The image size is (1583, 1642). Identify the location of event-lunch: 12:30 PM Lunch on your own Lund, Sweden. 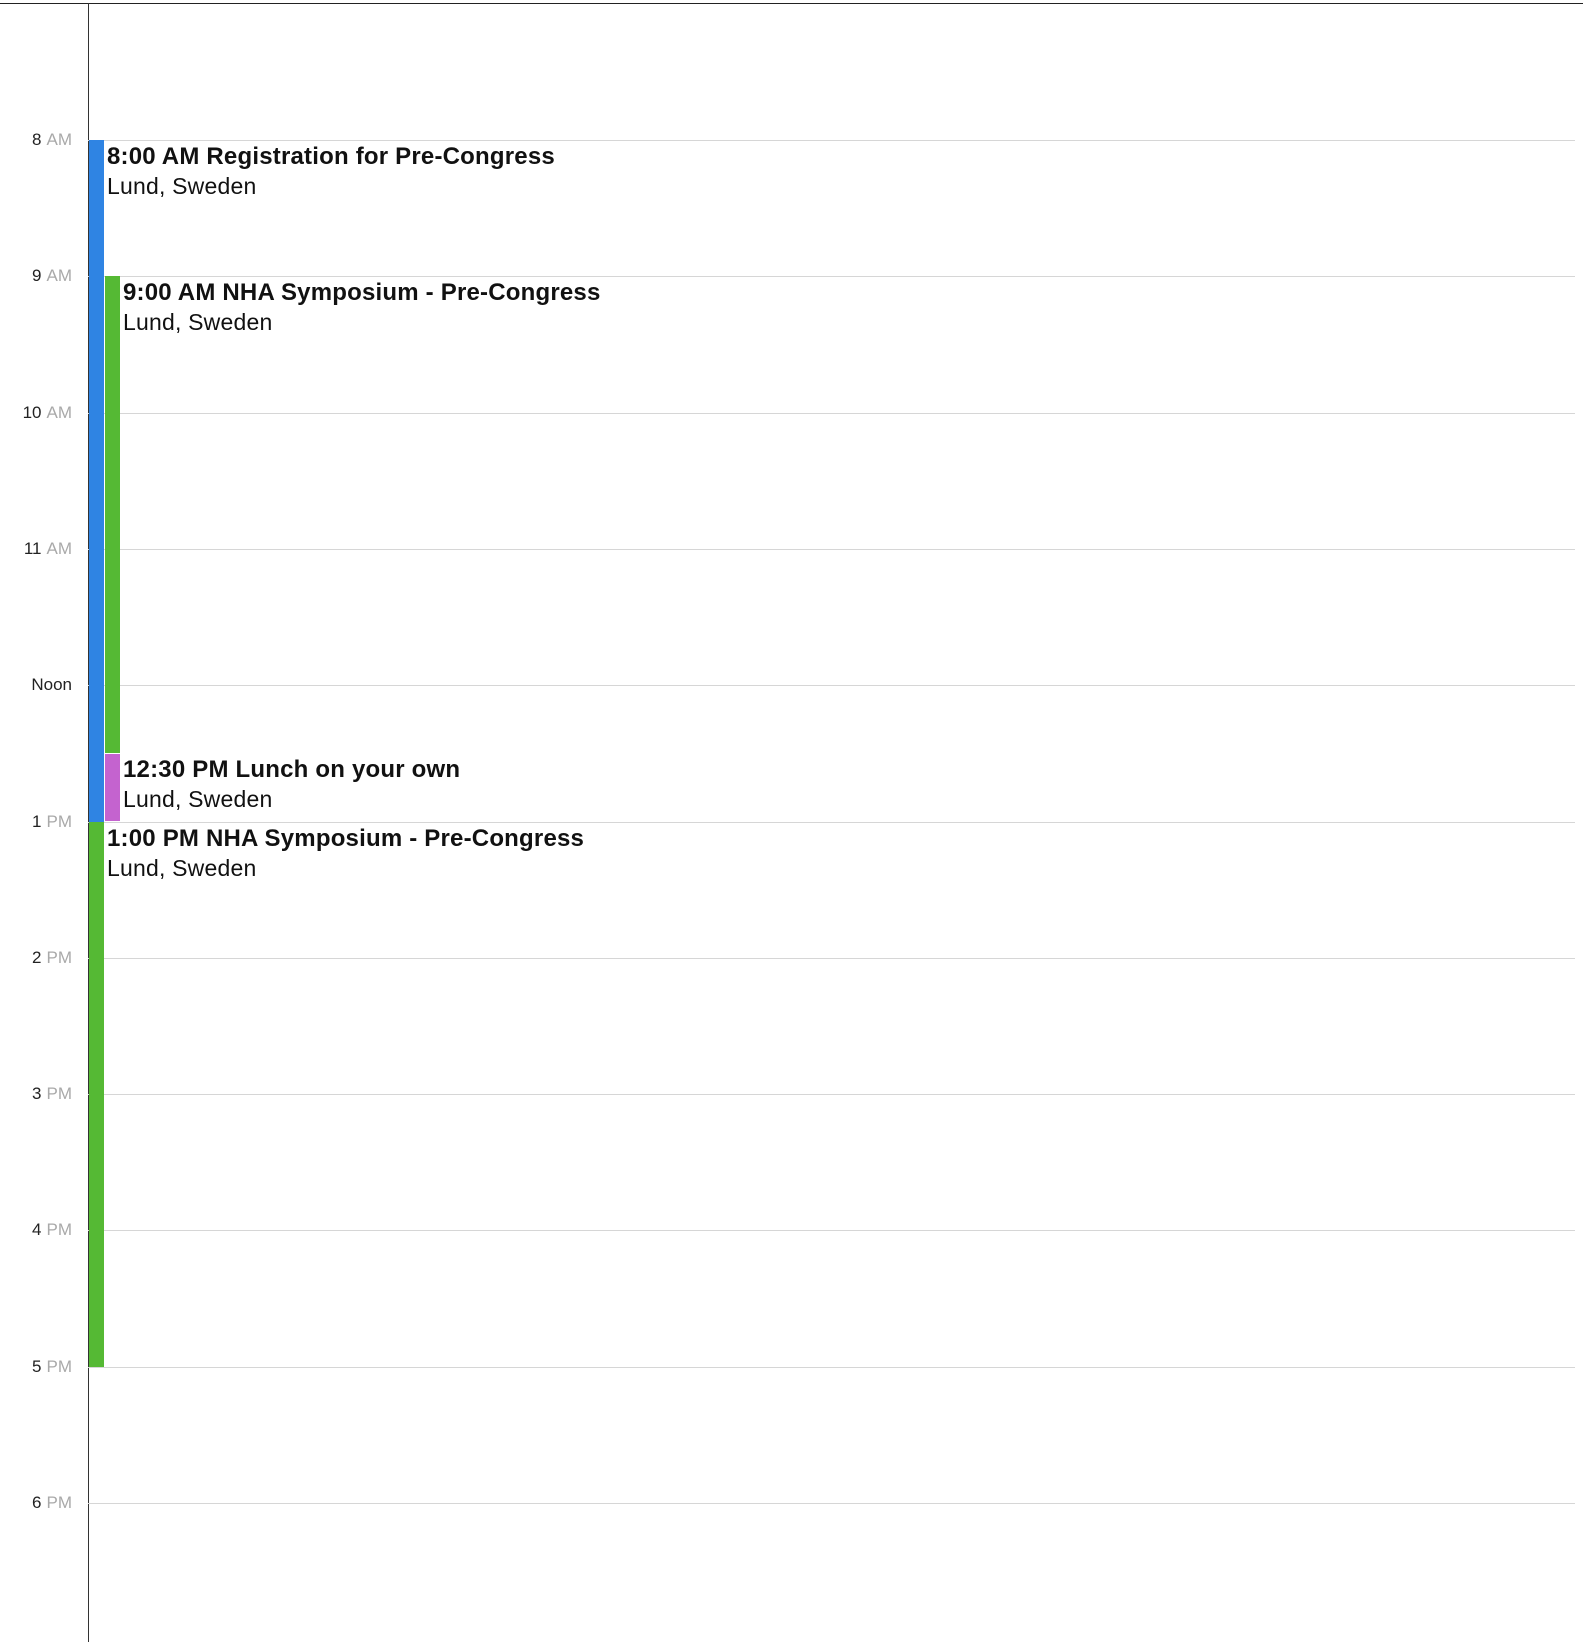
(840, 787).